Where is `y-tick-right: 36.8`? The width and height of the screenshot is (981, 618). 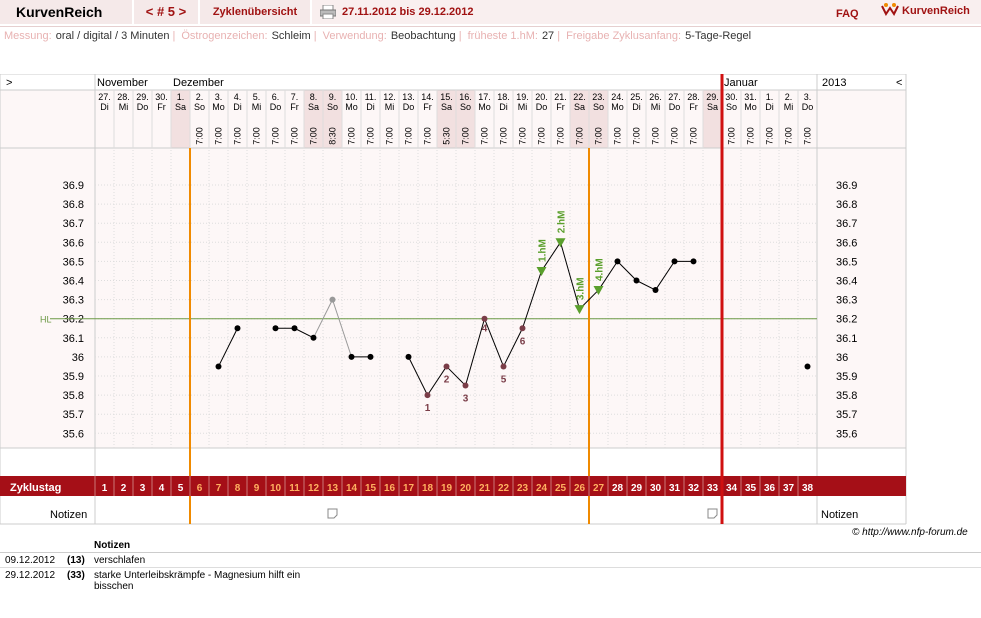
y-tick-right: 36.8 is located at coordinates (846, 205).